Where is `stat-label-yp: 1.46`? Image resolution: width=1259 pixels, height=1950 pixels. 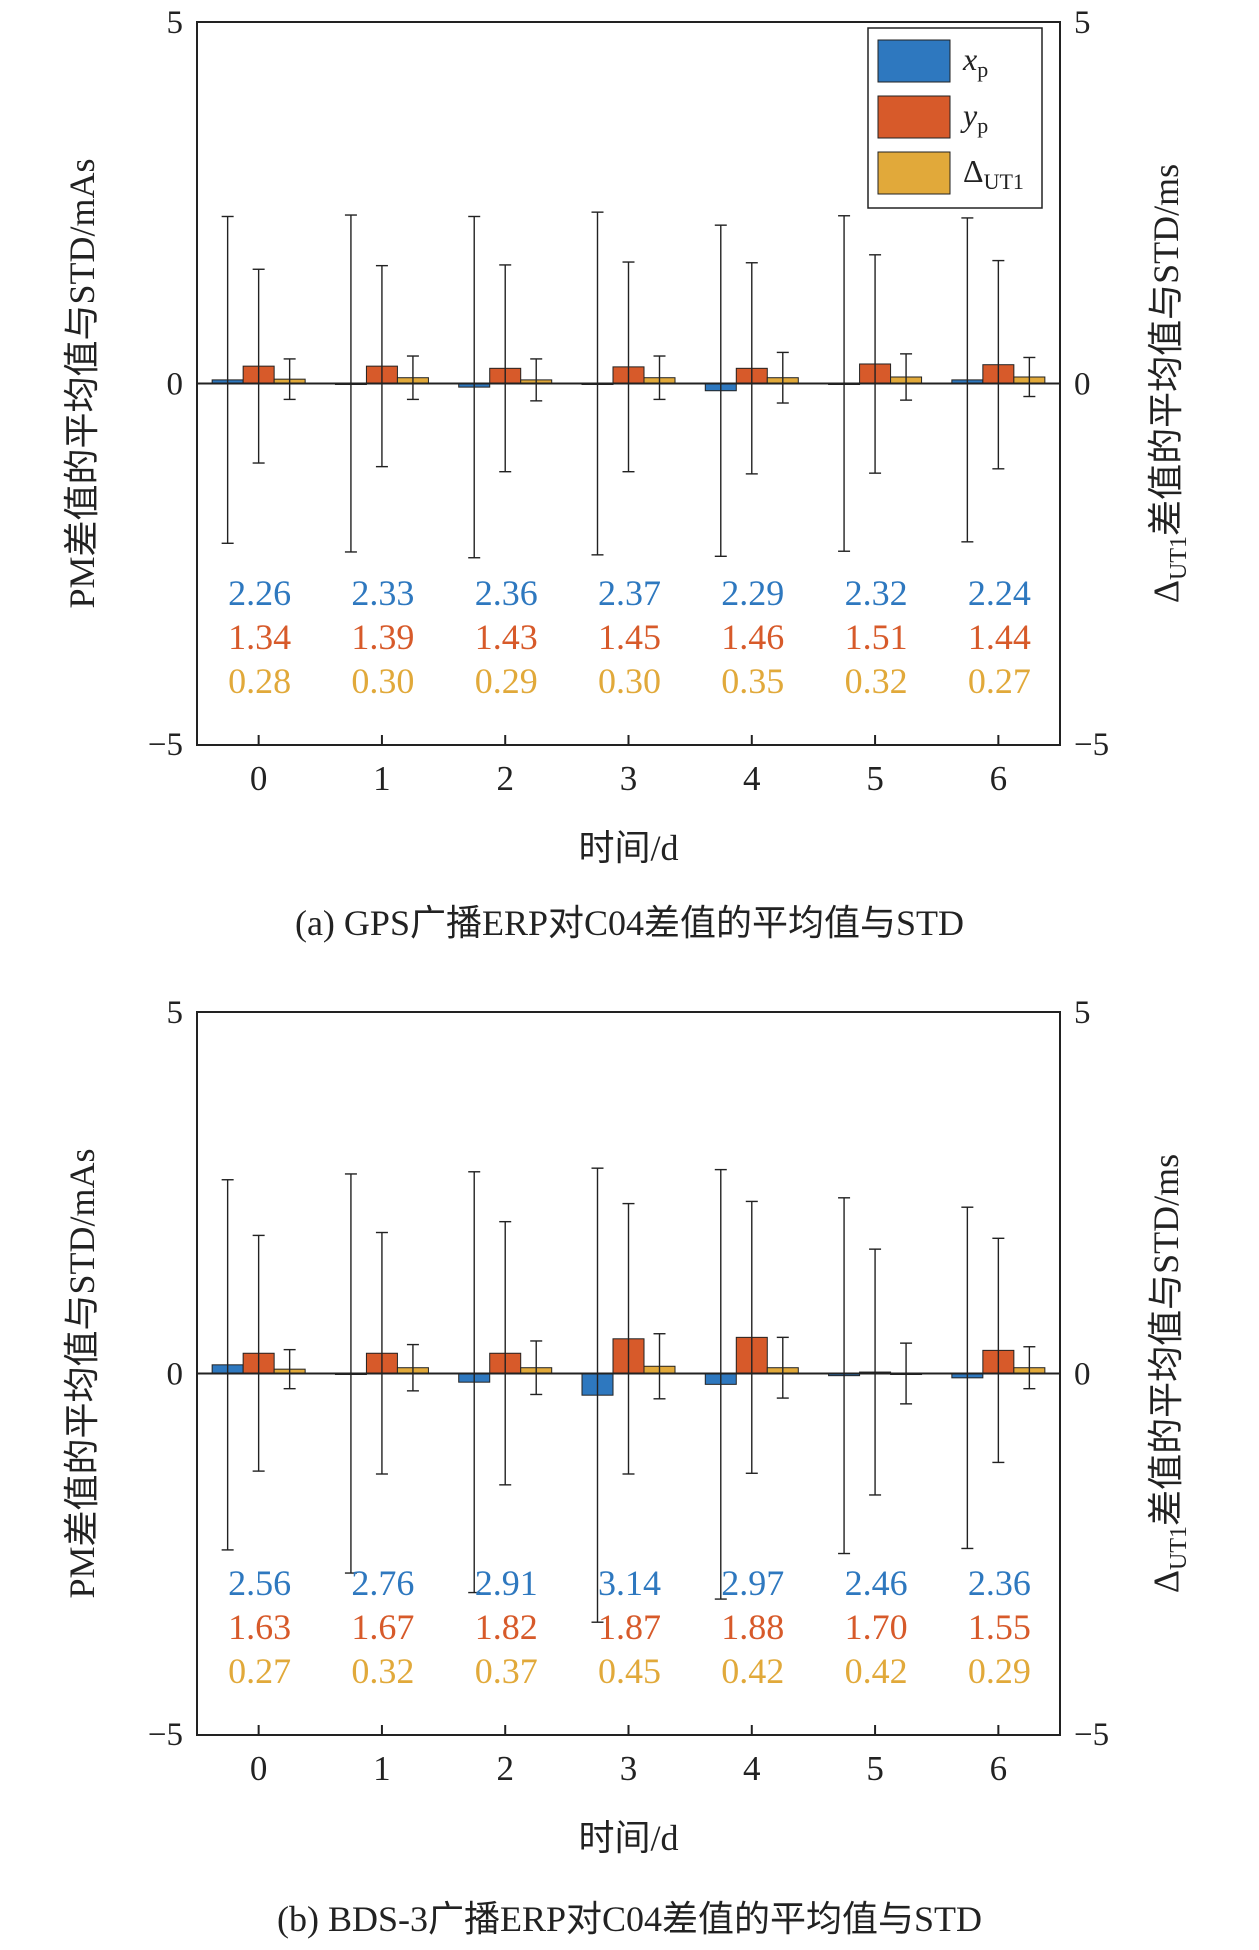
stat-label-yp: 1.46 is located at coordinates (752, 637).